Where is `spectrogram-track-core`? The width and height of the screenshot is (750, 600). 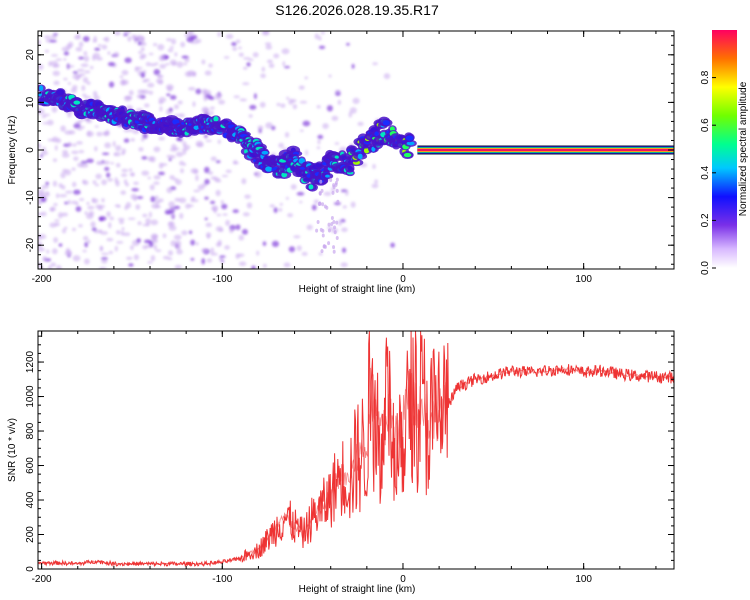 spectrogram-track-core is located at coordinates (269, 169).